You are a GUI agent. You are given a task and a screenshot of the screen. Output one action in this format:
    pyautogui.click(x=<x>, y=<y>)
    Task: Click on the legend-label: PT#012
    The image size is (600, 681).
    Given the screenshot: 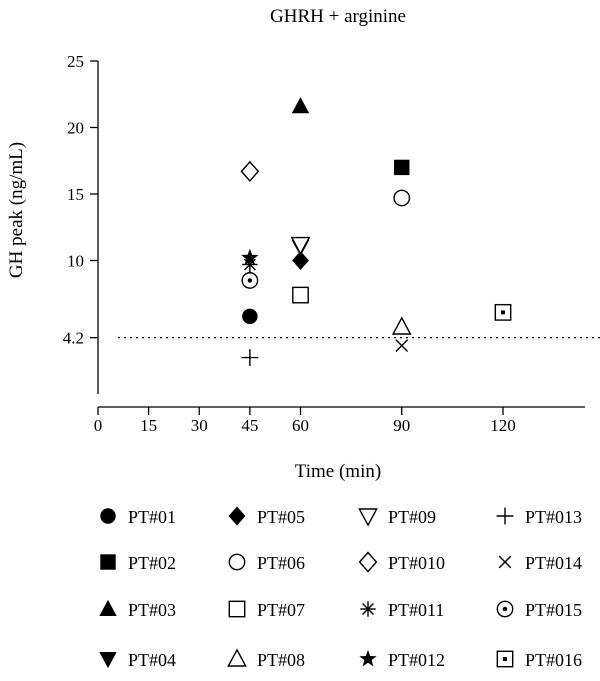 What is the action you would take?
    pyautogui.click(x=416, y=660)
    